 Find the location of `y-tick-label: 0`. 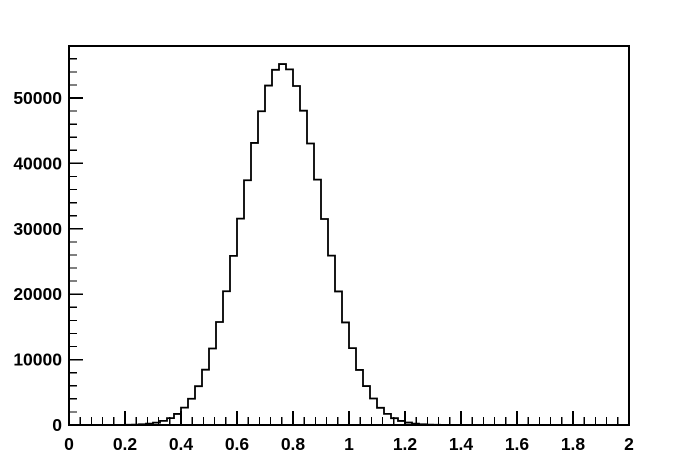

y-tick-label: 0 is located at coordinates (57, 425).